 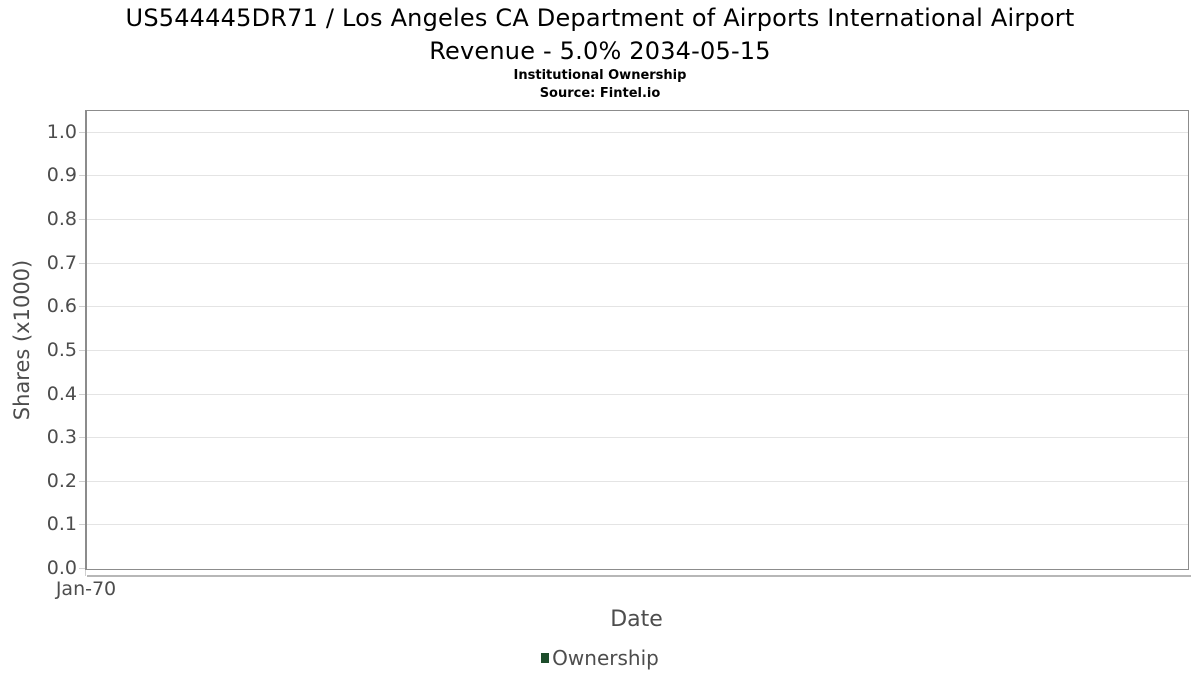 What do you see at coordinates (61, 263) in the screenshot?
I see `y-axis-tick-label: 0.7` at bounding box center [61, 263].